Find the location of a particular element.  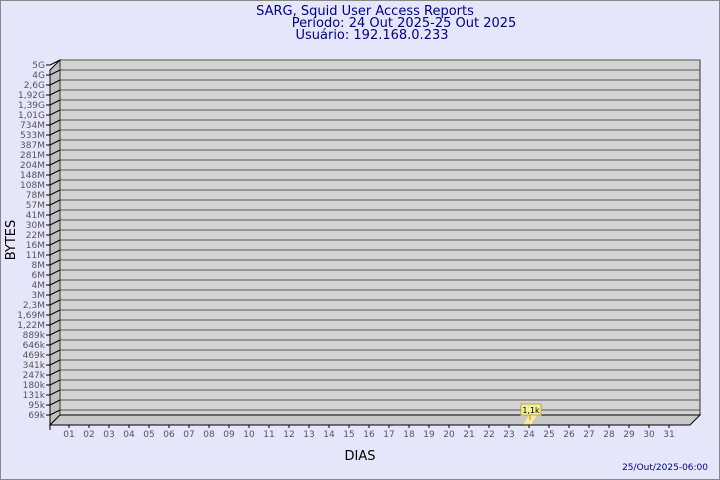

x-tick-label: 08 is located at coordinates (209, 435).